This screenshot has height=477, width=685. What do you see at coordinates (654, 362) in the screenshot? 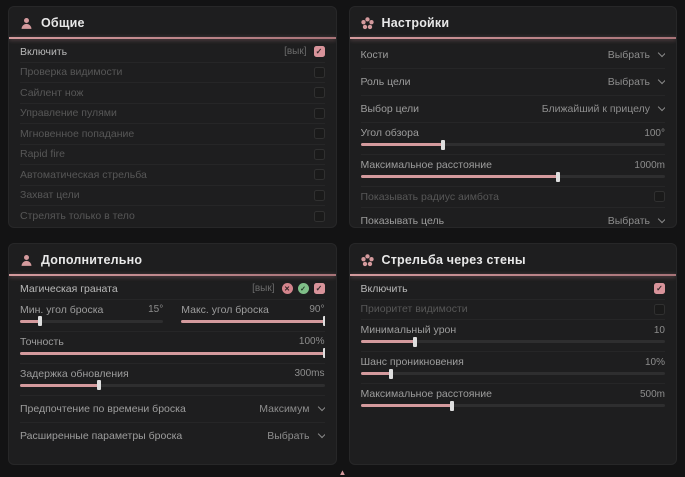
I see `slider-value: 10%` at bounding box center [654, 362].